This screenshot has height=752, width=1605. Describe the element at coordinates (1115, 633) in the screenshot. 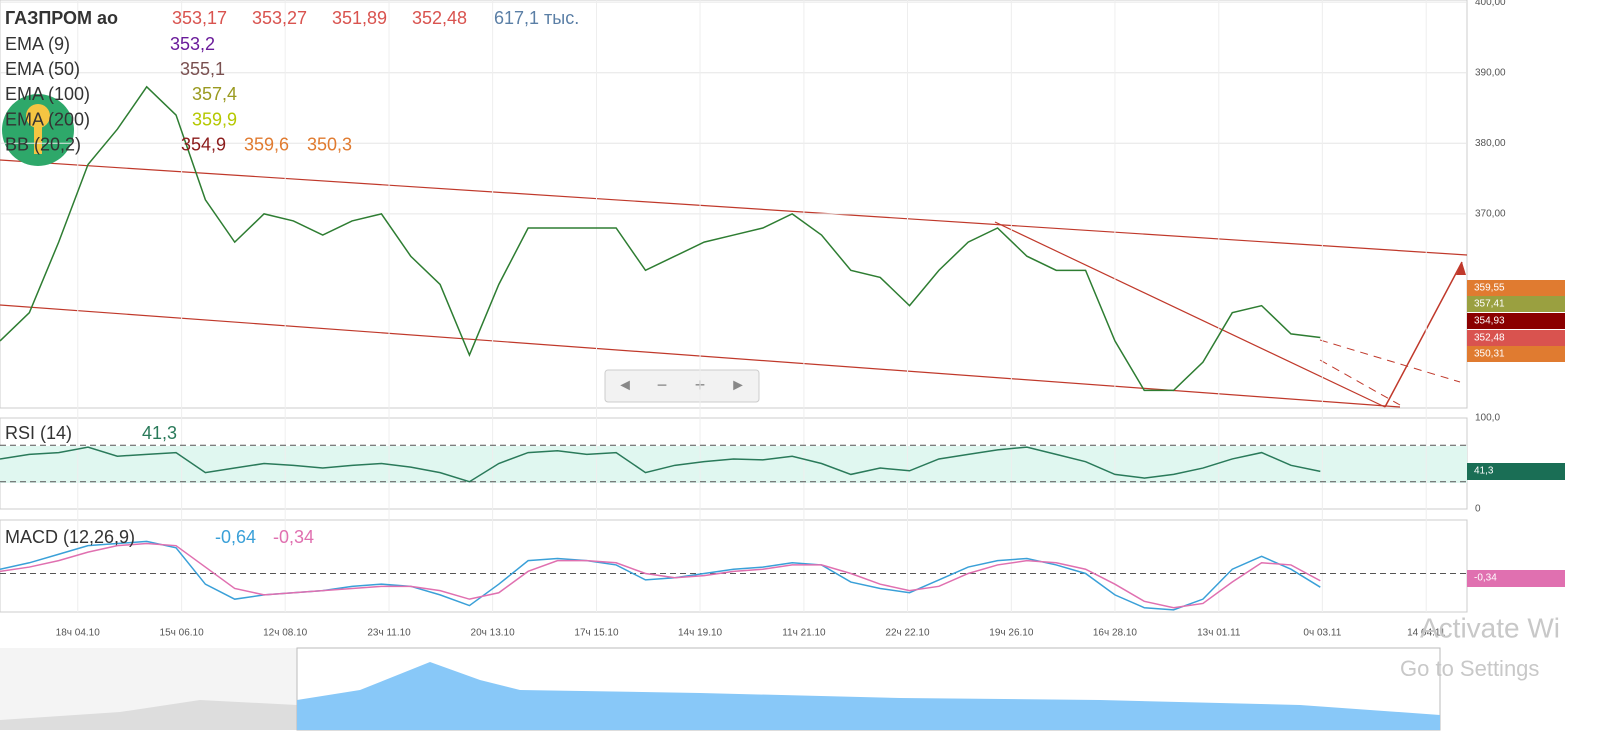

I see `x-tick-label: 16ч 28.10` at that location.